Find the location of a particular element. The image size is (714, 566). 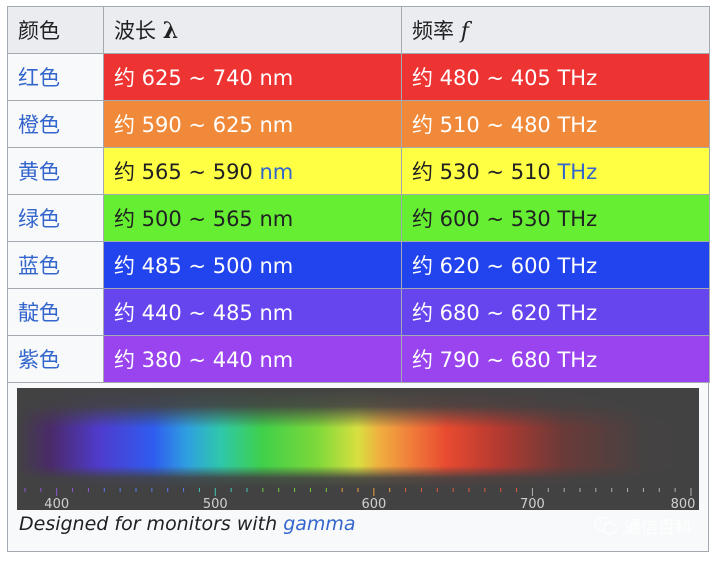

table-row: 红色 约 625 ~ 740 nm 约 480 ~ 405 THz is located at coordinates (358, 77).